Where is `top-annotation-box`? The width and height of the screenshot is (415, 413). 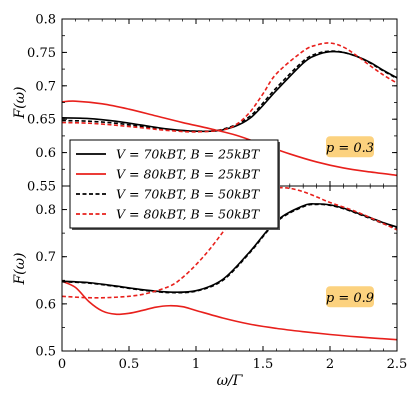 top-annotation-box is located at coordinates (350, 147).